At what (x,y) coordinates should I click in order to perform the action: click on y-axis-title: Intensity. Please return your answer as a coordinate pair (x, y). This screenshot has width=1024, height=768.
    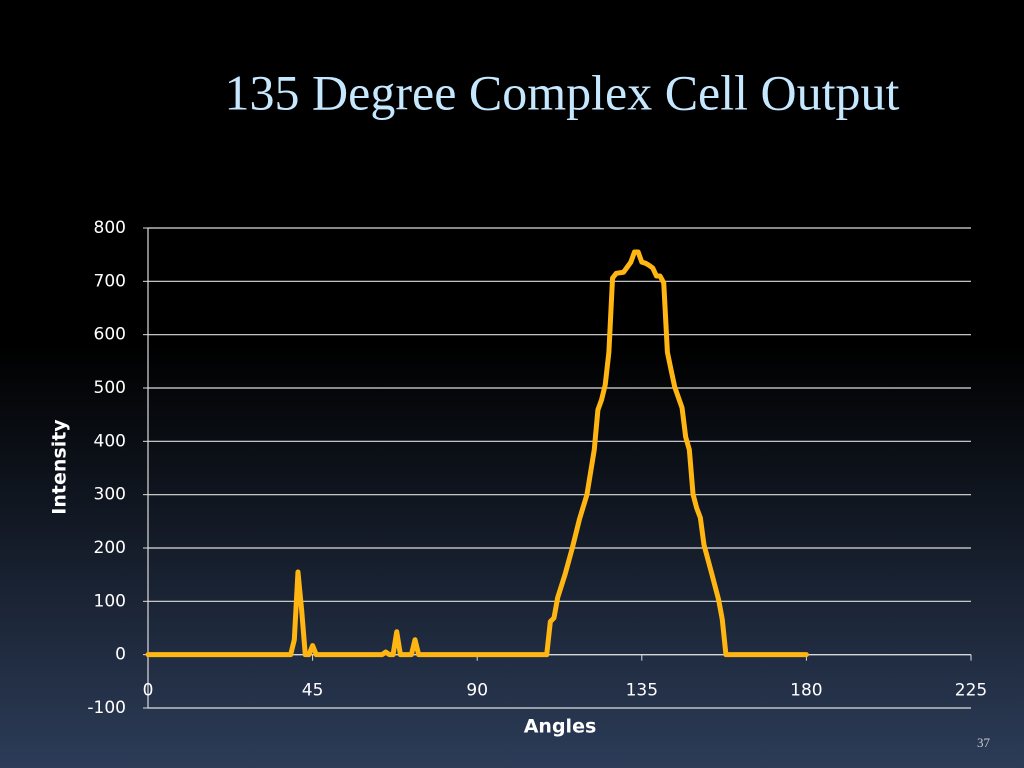
    Looking at the image, I should click on (60, 467).